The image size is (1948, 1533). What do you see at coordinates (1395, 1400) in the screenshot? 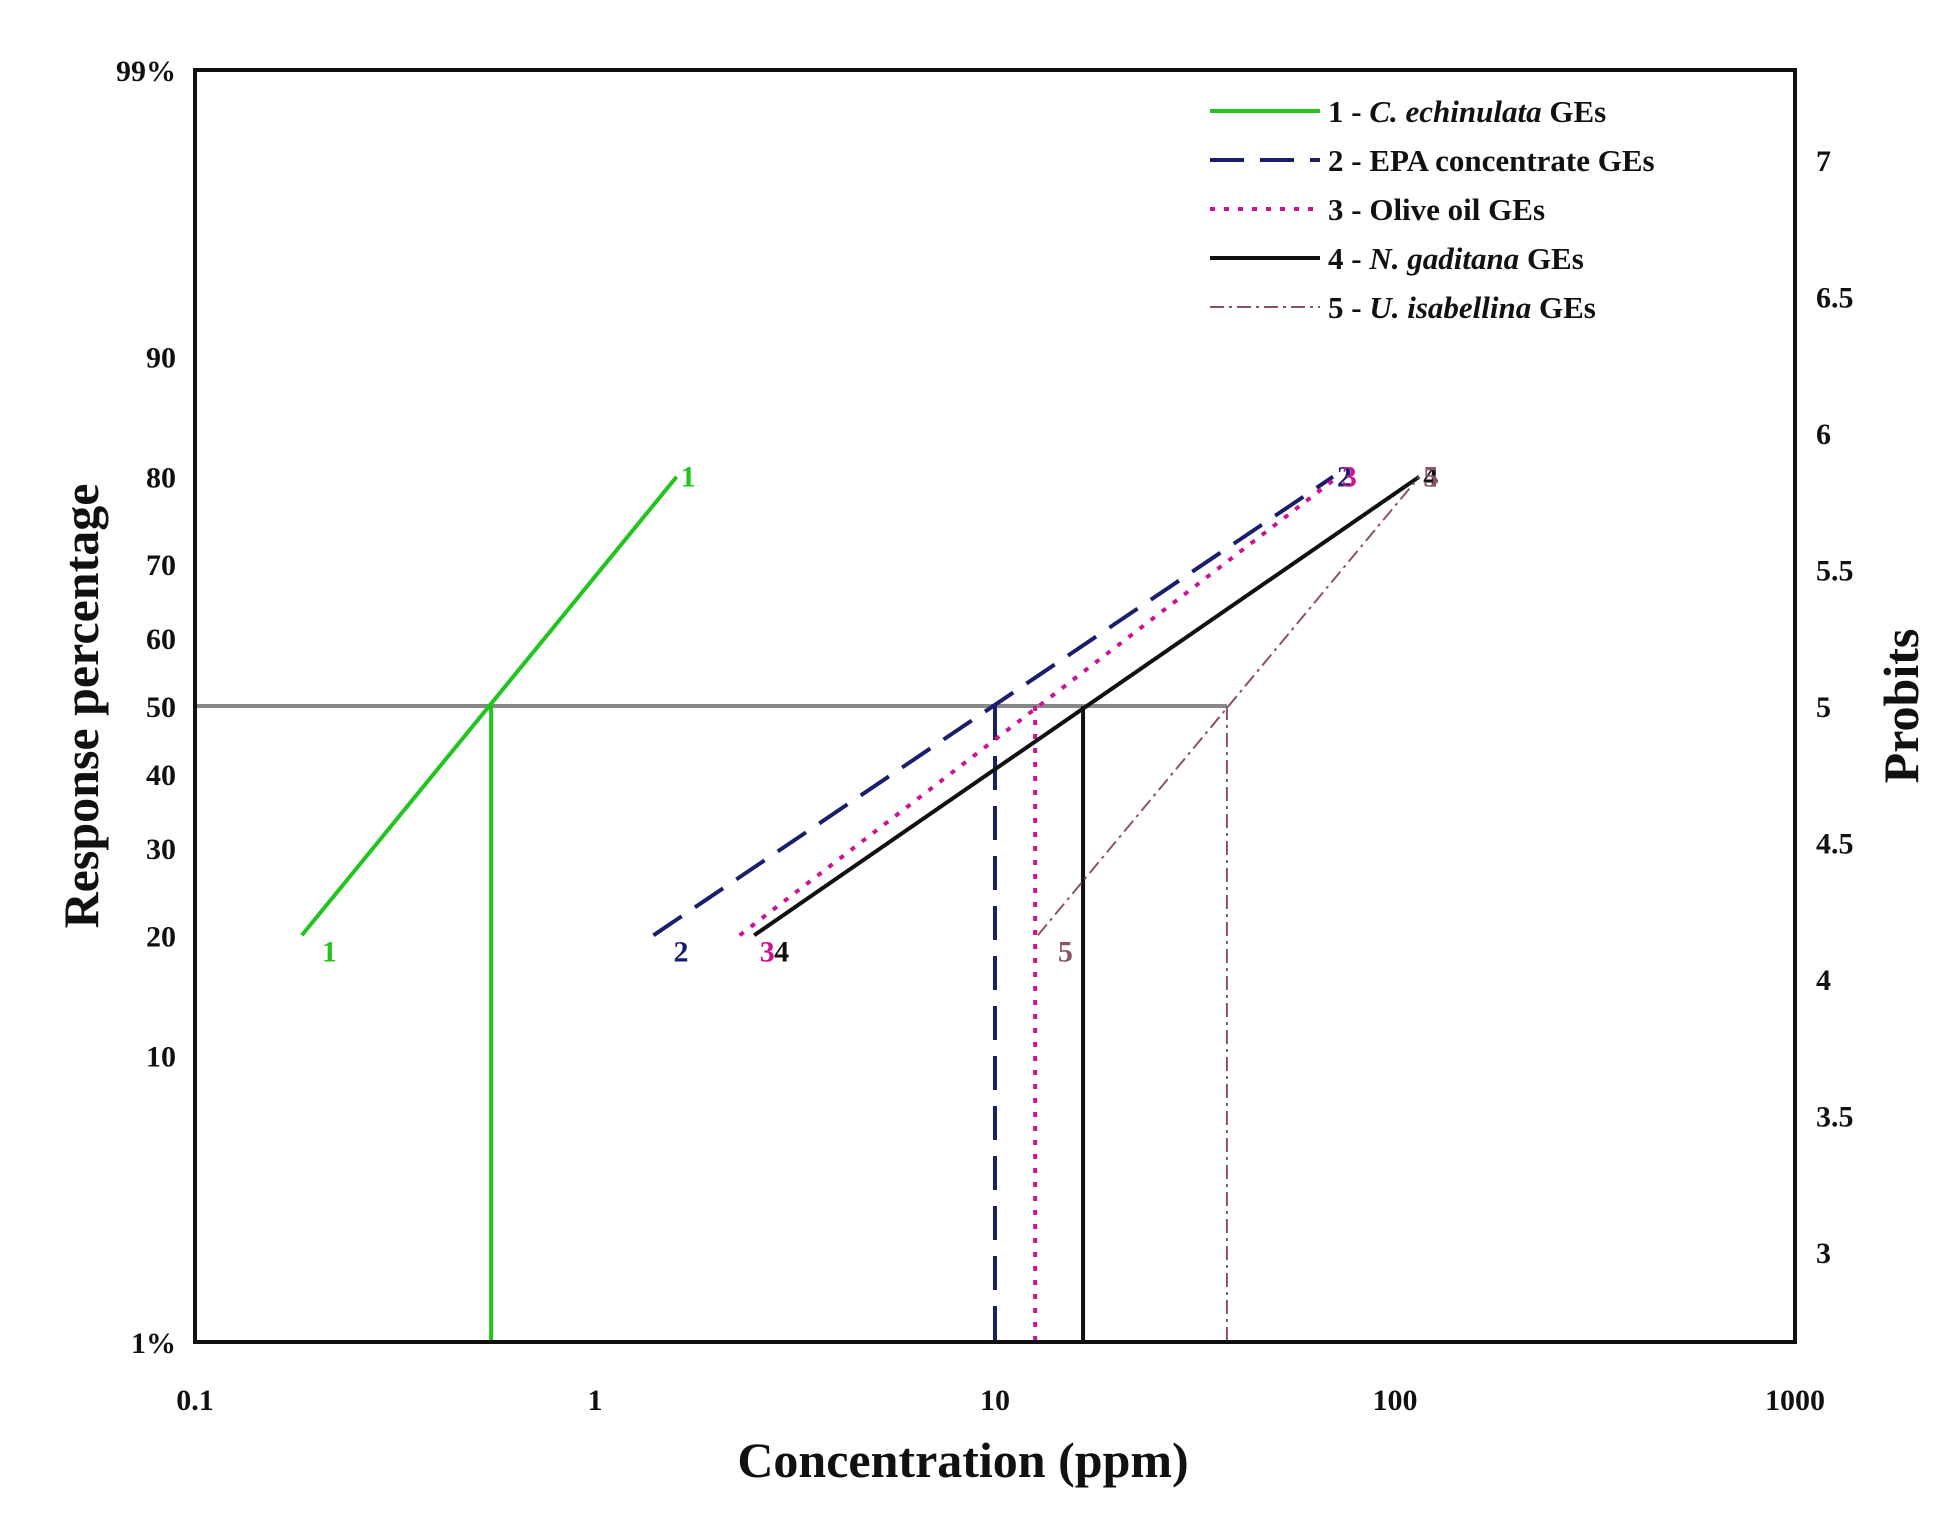
I see `x-tick-label: 100` at bounding box center [1395, 1400].